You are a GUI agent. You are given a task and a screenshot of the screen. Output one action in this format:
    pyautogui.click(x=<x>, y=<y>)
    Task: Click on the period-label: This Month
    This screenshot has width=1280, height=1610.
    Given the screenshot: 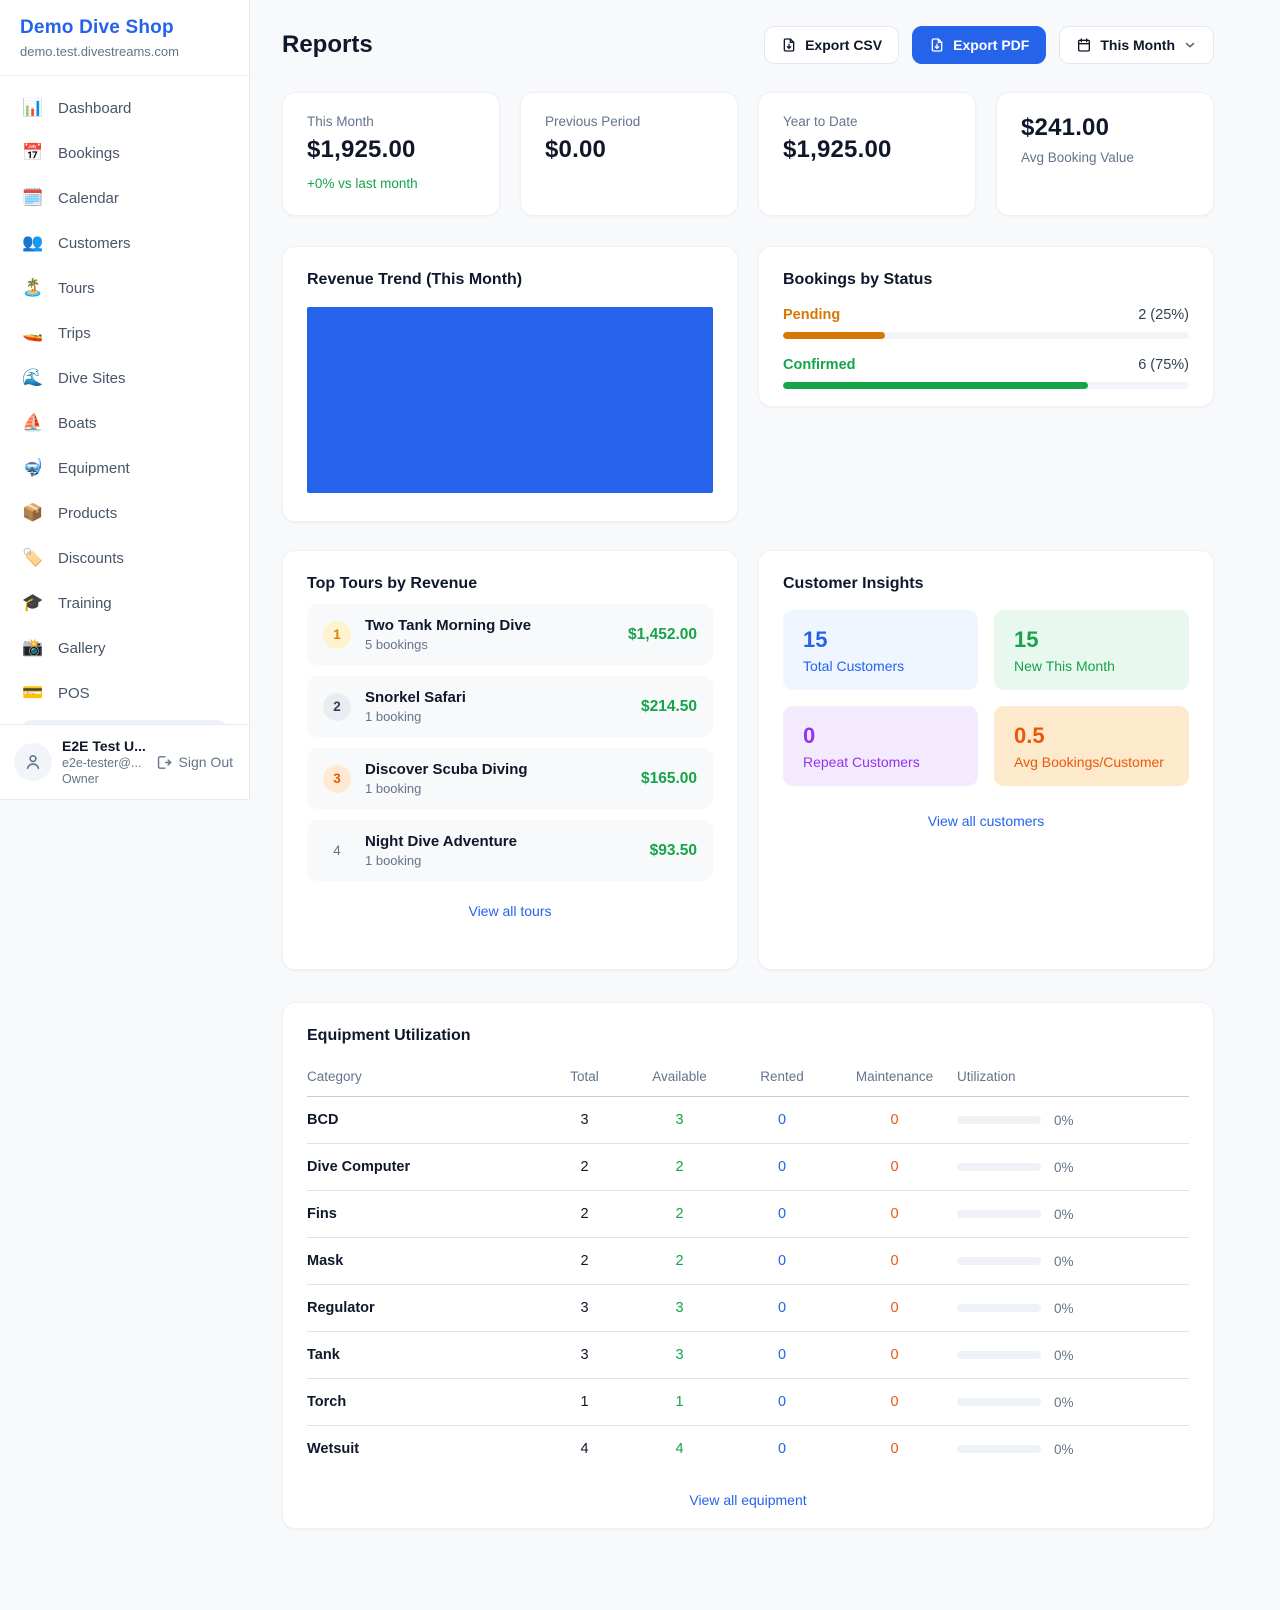 What is the action you would take?
    pyautogui.click(x=1137, y=45)
    